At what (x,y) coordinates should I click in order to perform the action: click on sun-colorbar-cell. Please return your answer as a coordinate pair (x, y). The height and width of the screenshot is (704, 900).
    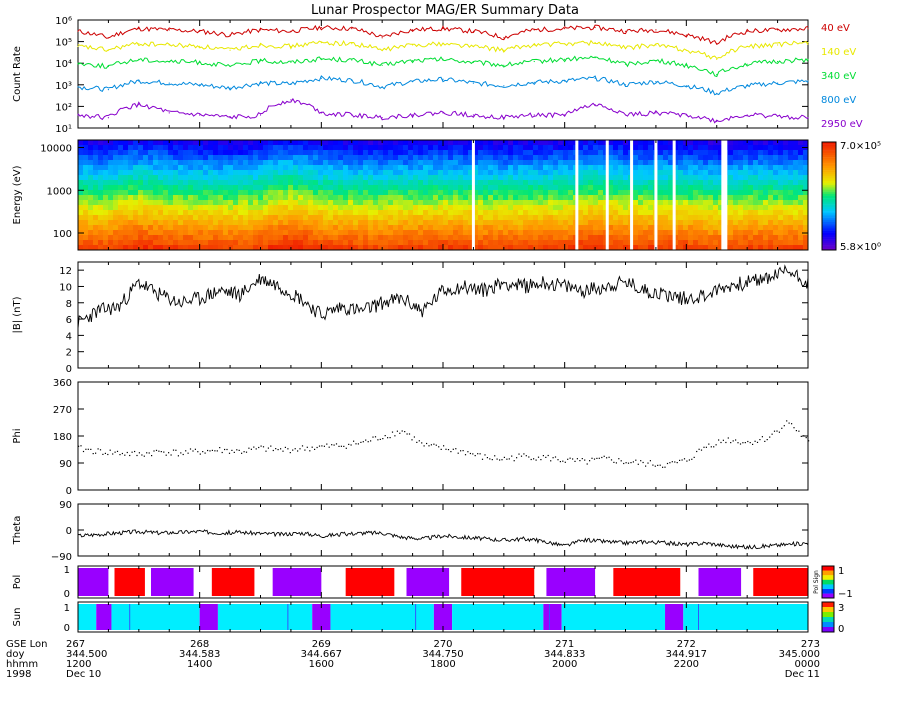
    Looking at the image, I should click on (828, 620).